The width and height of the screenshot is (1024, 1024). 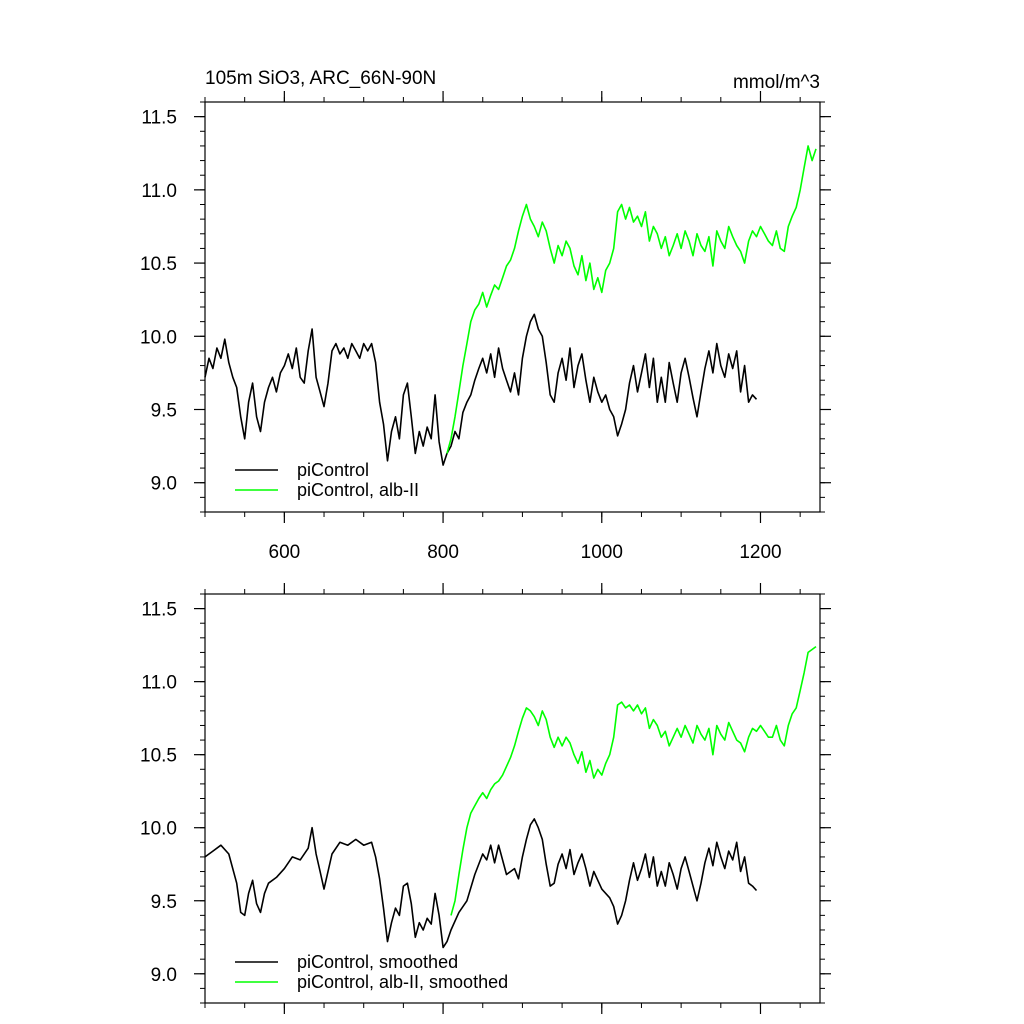 I want to click on top-panel-title-right: mmol/m^3, so click(x=776, y=82).